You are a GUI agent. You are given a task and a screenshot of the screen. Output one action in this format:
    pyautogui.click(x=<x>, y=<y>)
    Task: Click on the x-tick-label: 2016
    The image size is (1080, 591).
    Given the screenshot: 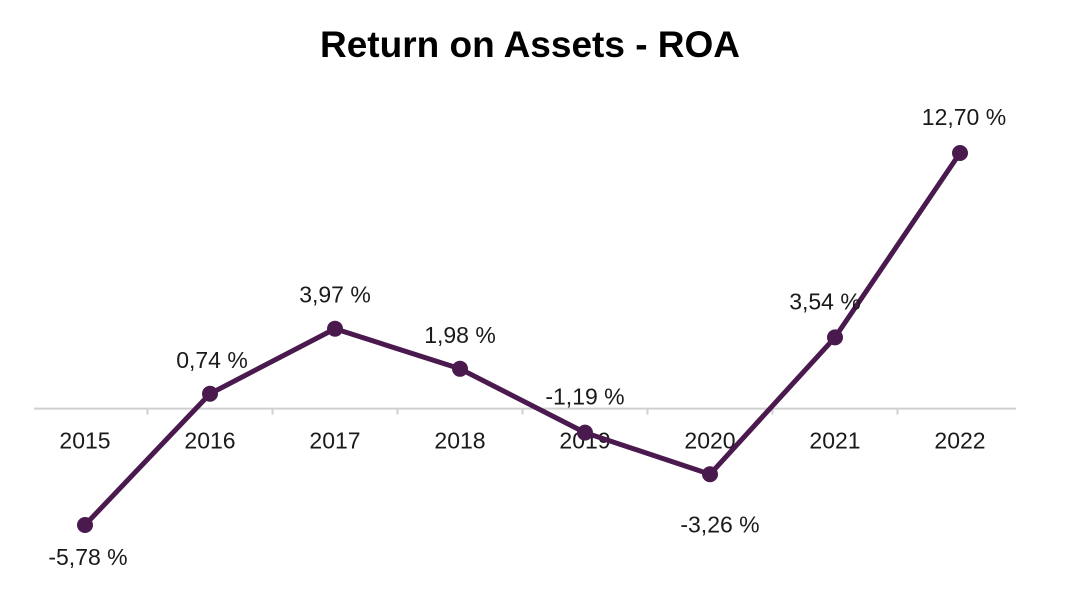 What is the action you would take?
    pyautogui.click(x=209, y=441)
    